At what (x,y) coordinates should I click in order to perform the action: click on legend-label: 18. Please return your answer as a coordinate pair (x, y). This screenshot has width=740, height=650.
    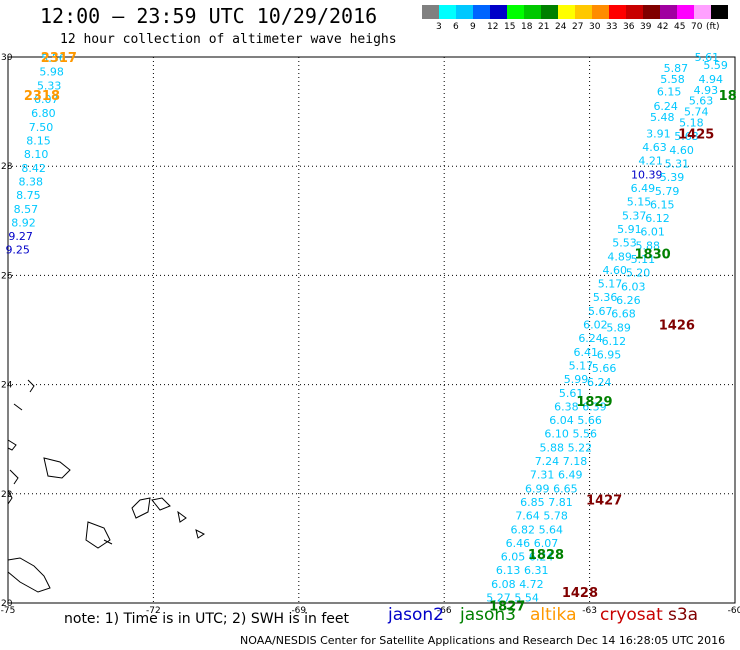
    Looking at the image, I should click on (527, 27).